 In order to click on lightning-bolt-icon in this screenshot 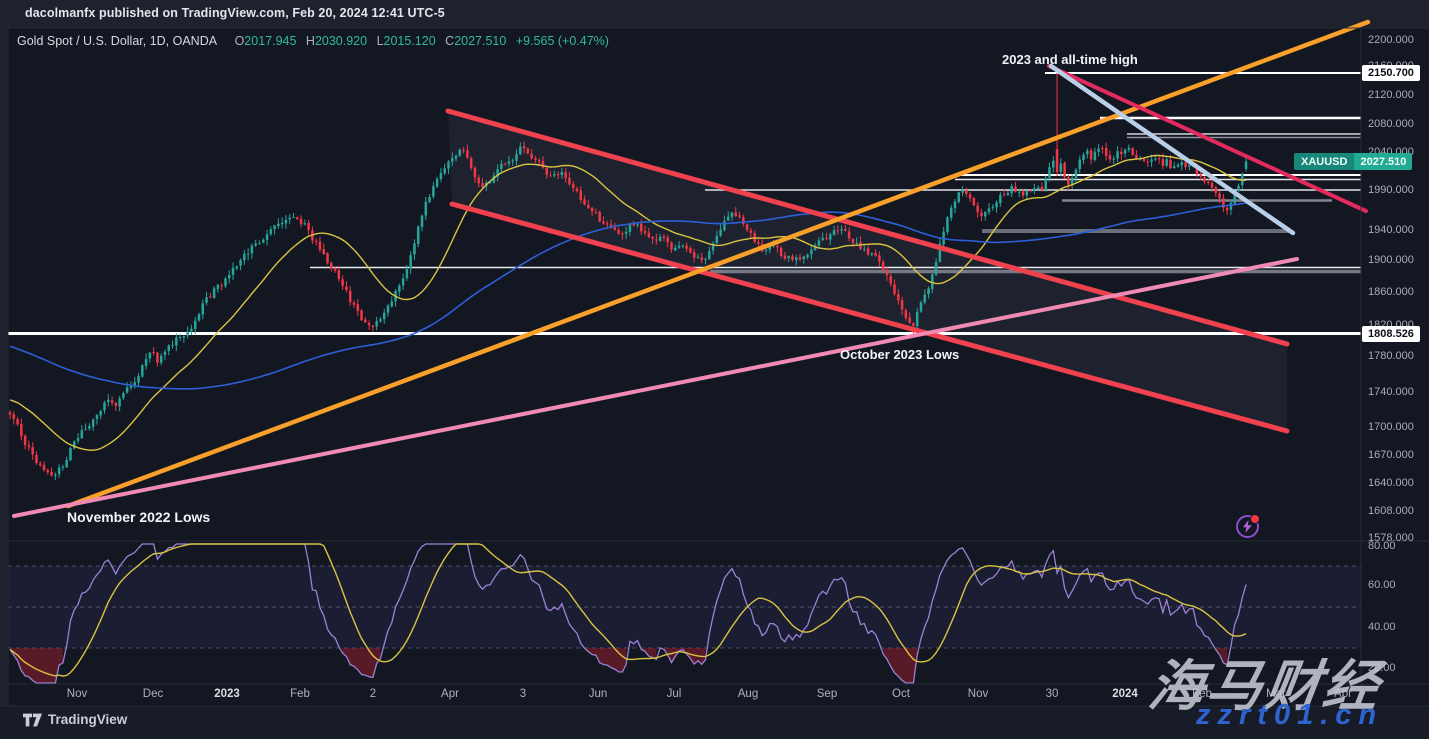, I will do `click(1247, 526)`.